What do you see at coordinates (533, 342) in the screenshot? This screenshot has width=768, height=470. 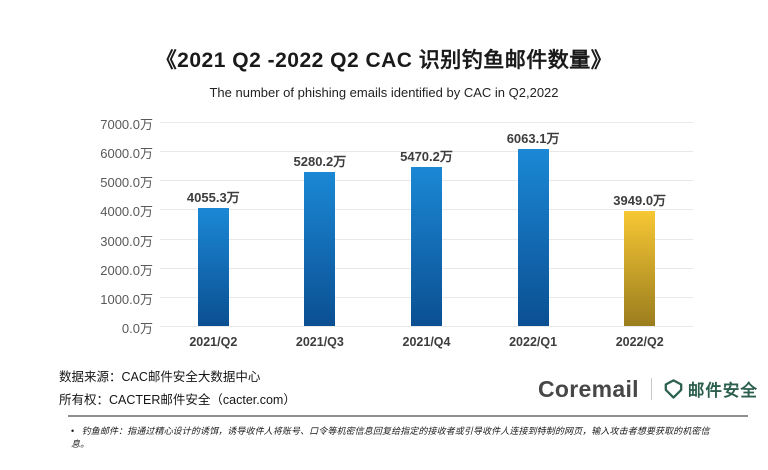 I see `x-axis-tick-label: 2022/Q1` at bounding box center [533, 342].